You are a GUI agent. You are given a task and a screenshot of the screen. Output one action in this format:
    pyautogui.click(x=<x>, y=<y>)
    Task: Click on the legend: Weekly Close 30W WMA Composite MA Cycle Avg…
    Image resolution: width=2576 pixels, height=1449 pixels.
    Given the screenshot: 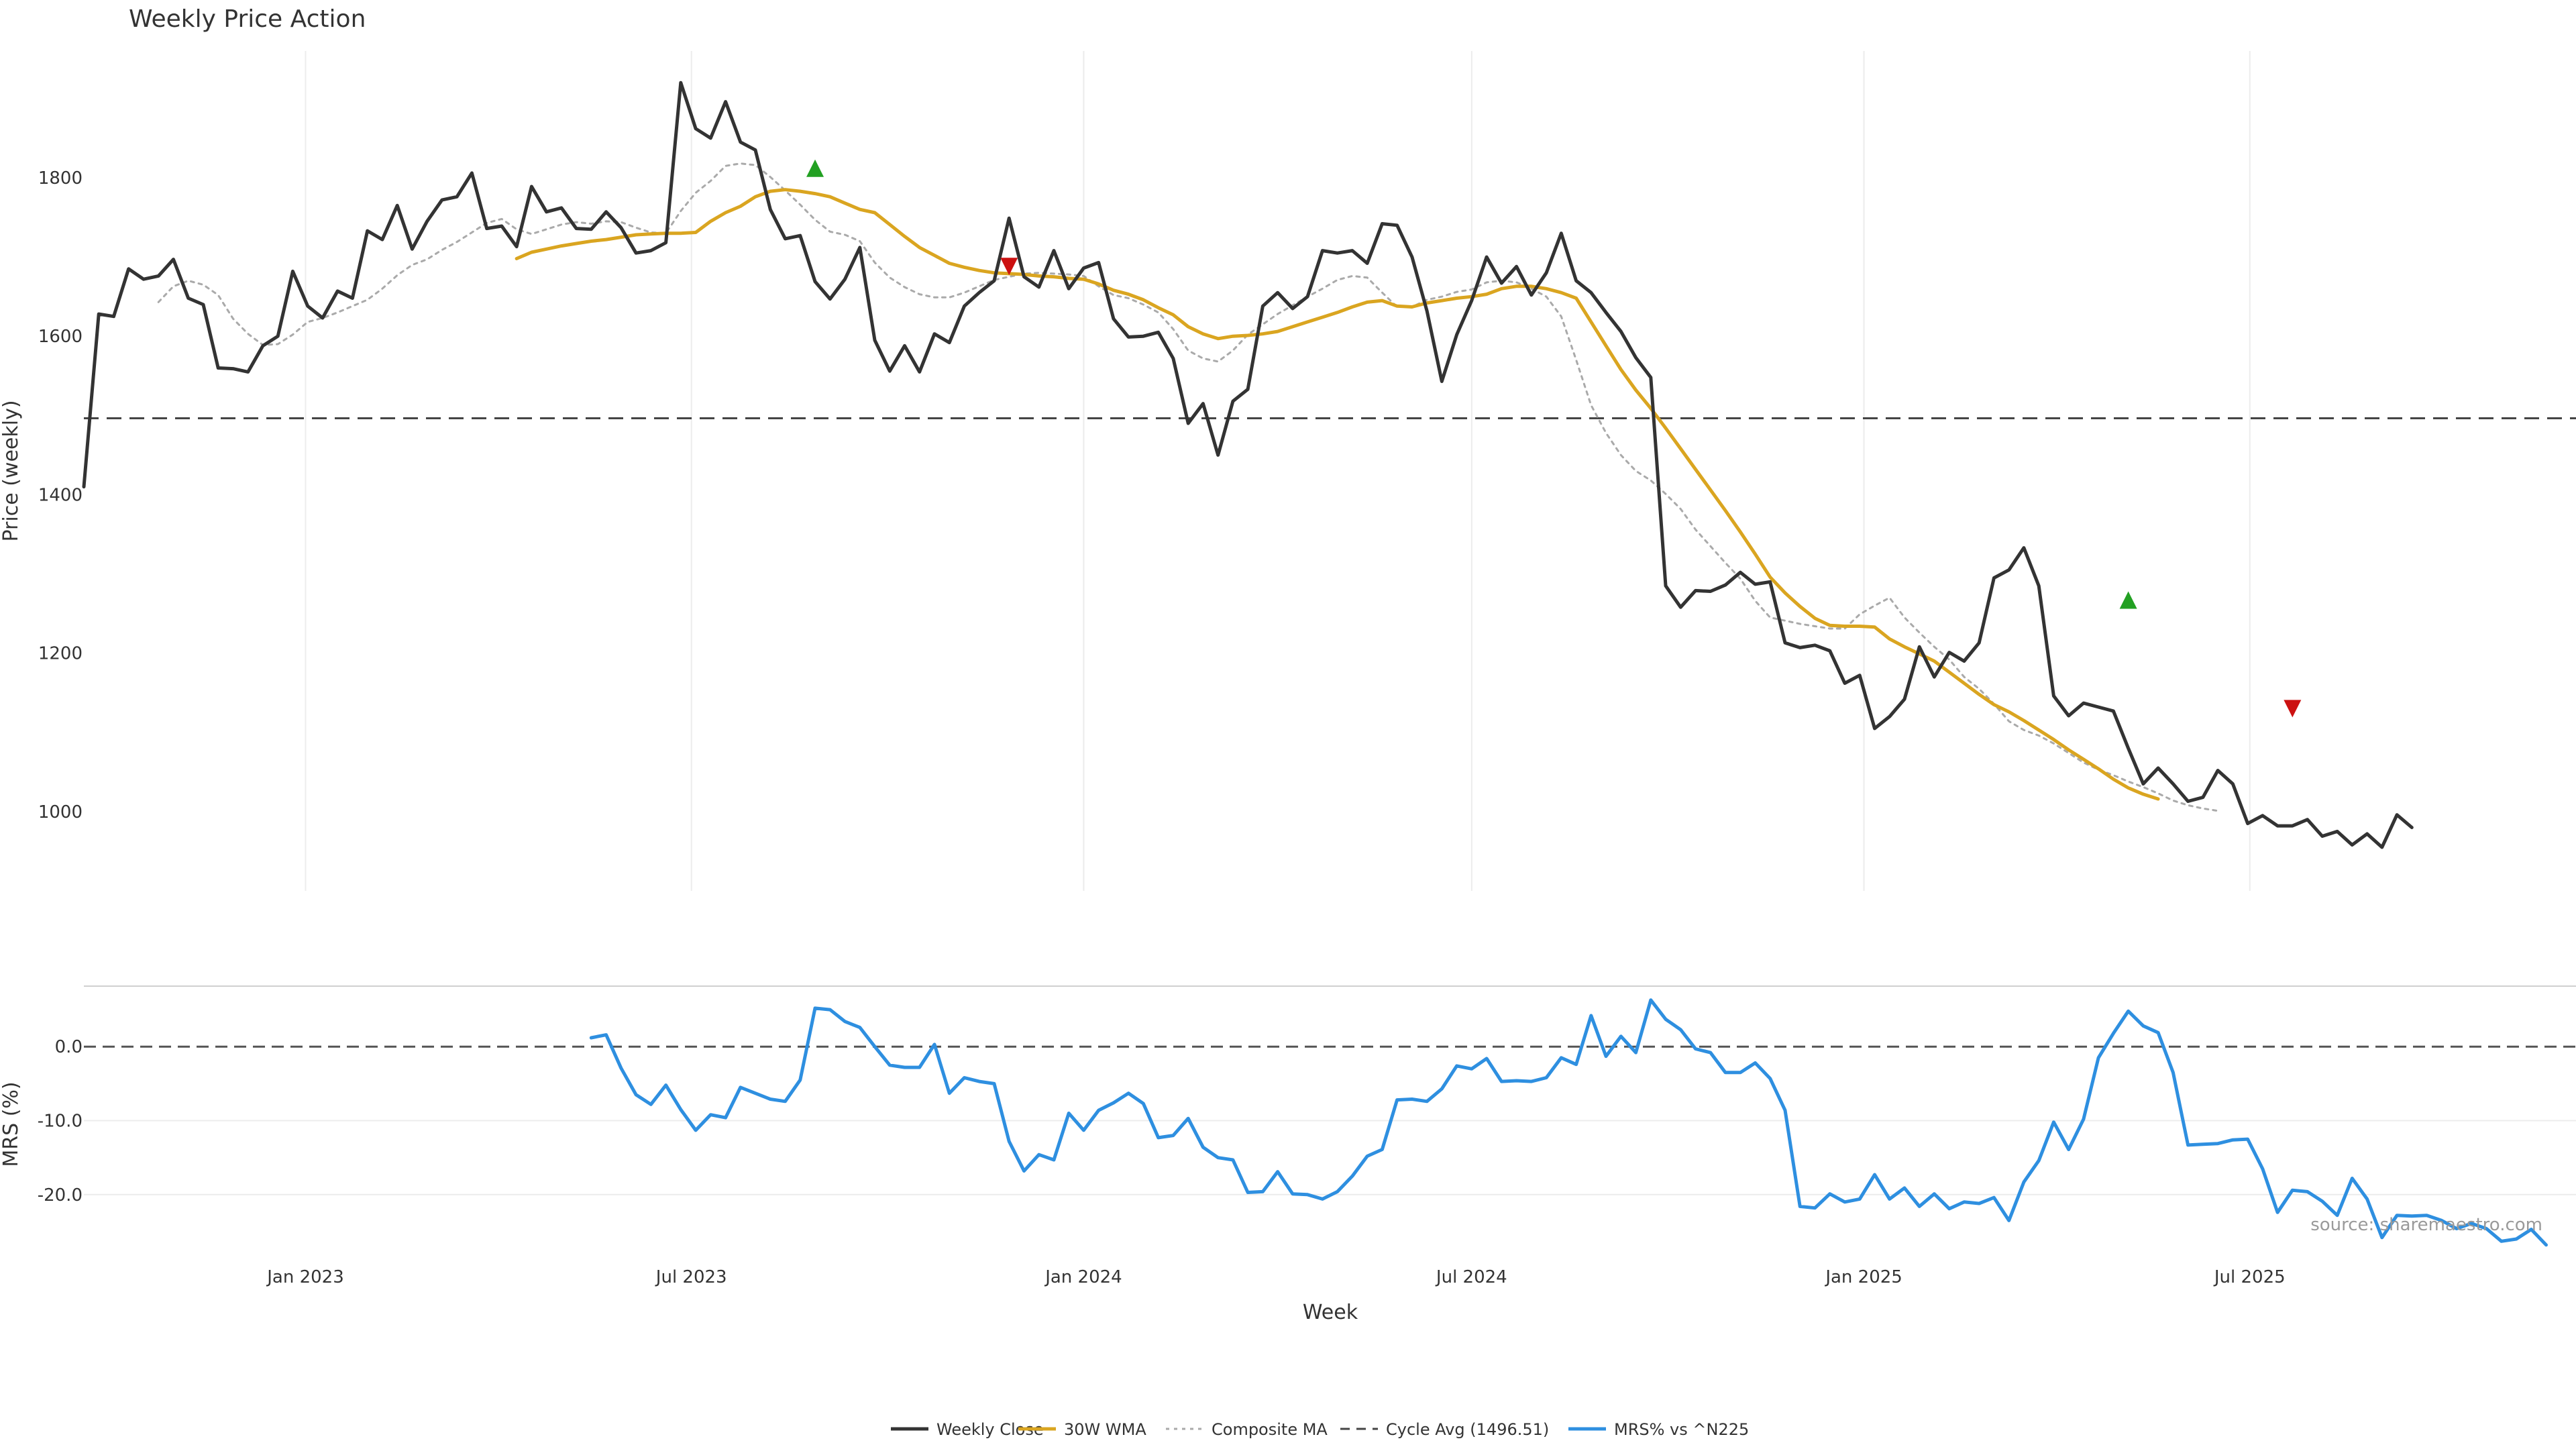 What is the action you would take?
    pyautogui.click(x=1320, y=1429)
    